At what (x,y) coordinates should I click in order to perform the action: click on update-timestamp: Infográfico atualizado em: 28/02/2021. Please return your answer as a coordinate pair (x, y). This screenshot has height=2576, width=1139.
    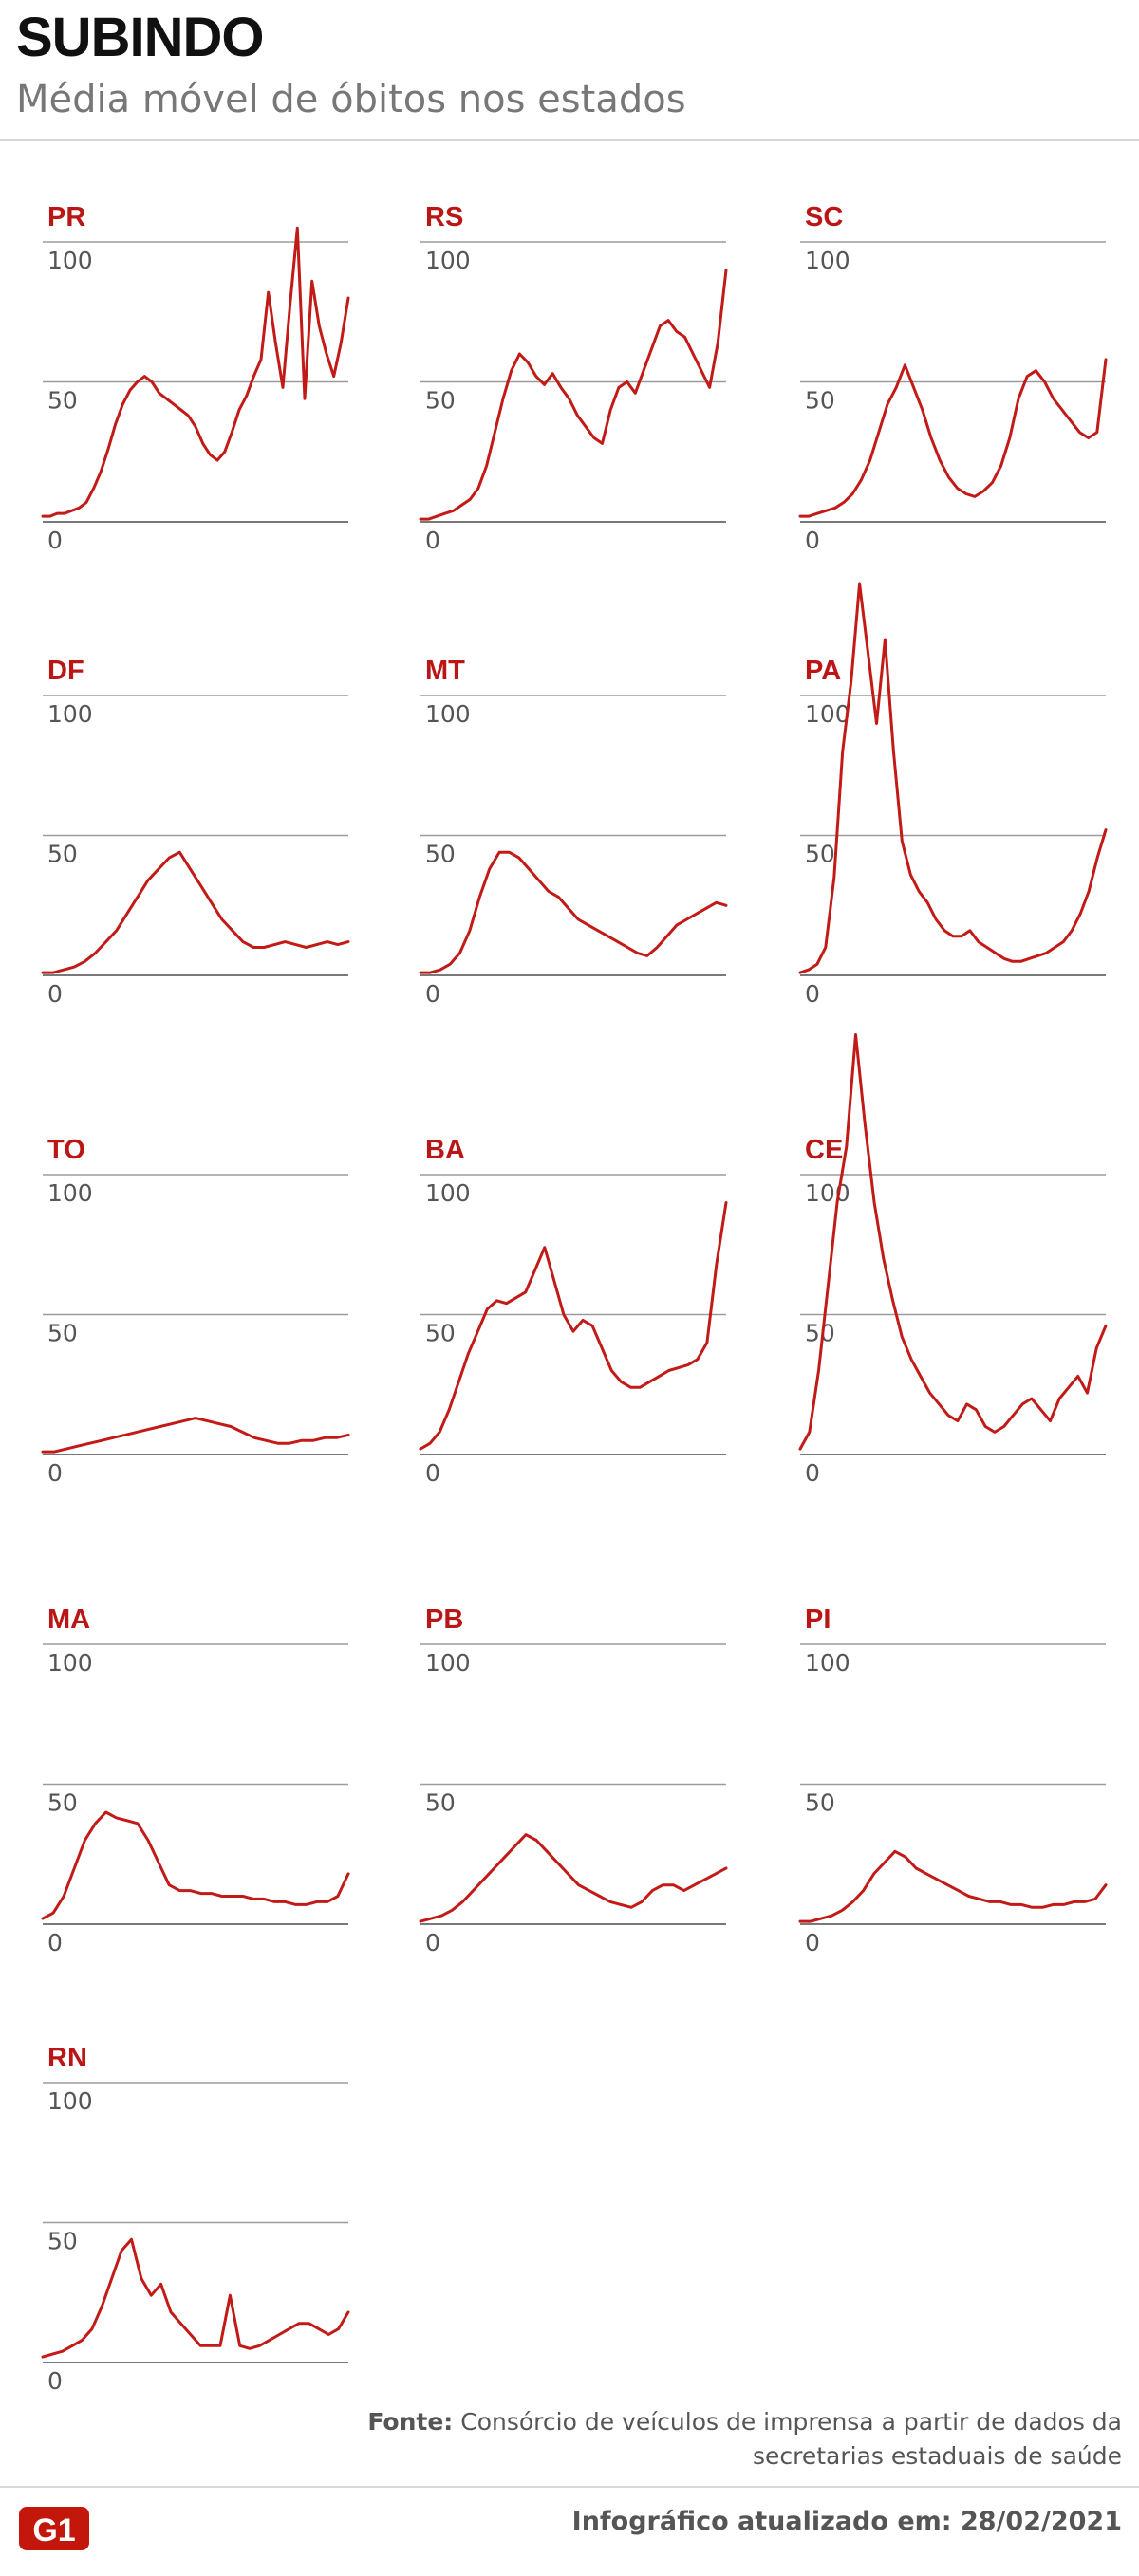
    Looking at the image, I should click on (846, 2521).